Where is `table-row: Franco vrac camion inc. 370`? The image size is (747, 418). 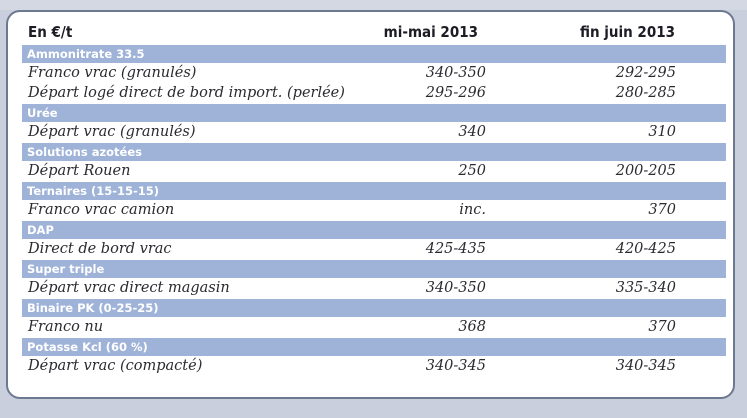
table-row: Franco vrac camion inc. 370 is located at coordinates (374, 210).